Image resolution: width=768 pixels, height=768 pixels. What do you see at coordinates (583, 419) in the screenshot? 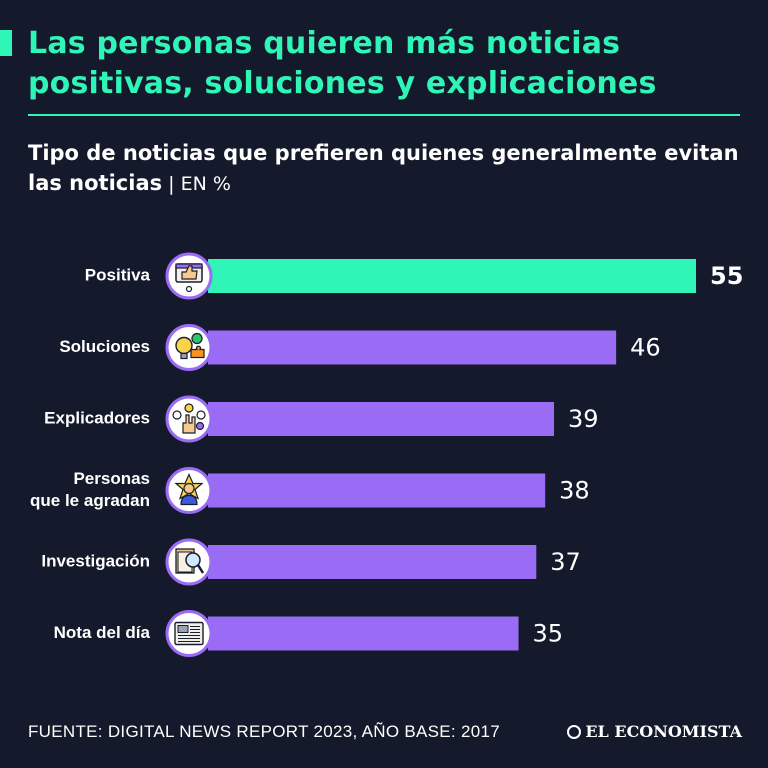
I see `value-label: 39` at bounding box center [583, 419].